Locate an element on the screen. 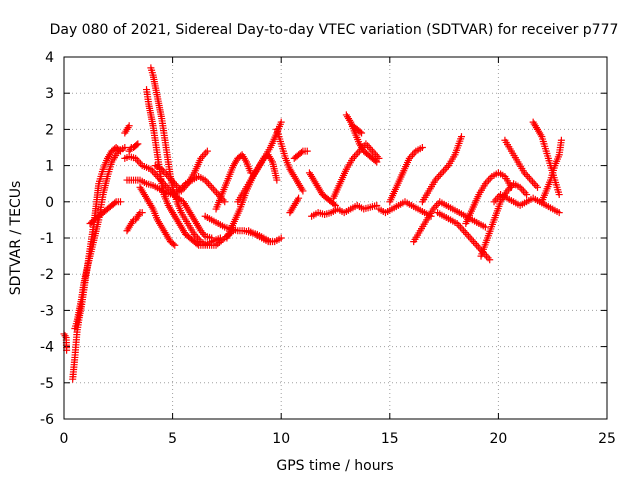 This screenshot has width=640, height=480. y-tick-labels: -6 -5 -4 -3 -2 -1 0 1 2 3 4 is located at coordinates (47, 239).